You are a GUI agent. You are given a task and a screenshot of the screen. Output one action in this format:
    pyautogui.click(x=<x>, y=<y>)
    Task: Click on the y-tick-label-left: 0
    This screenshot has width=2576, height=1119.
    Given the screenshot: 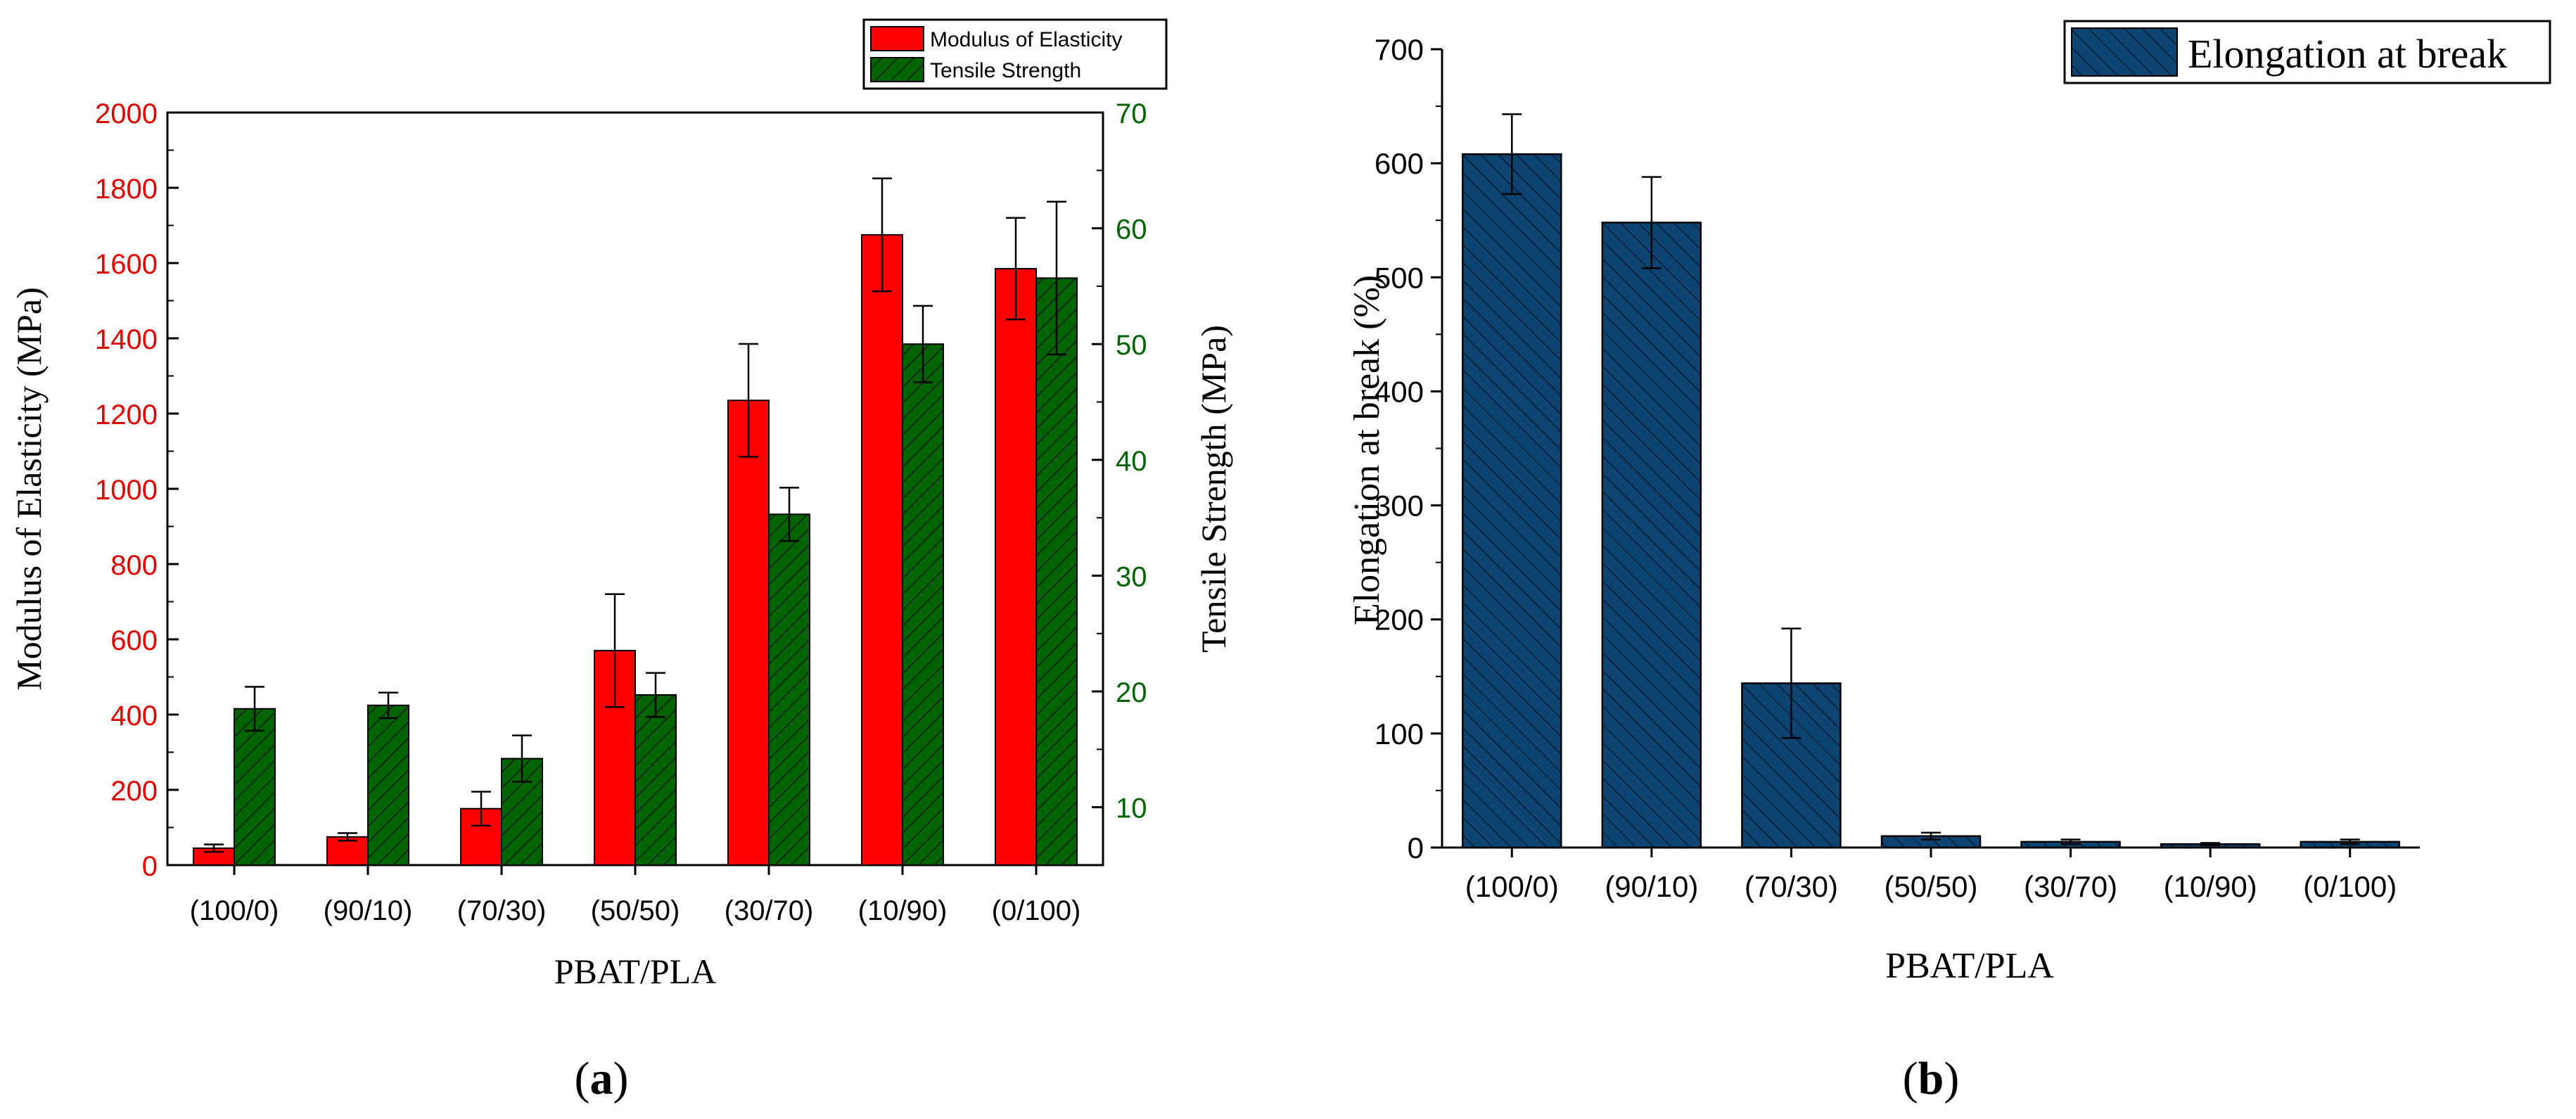 What is the action you would take?
    pyautogui.click(x=150, y=866)
    